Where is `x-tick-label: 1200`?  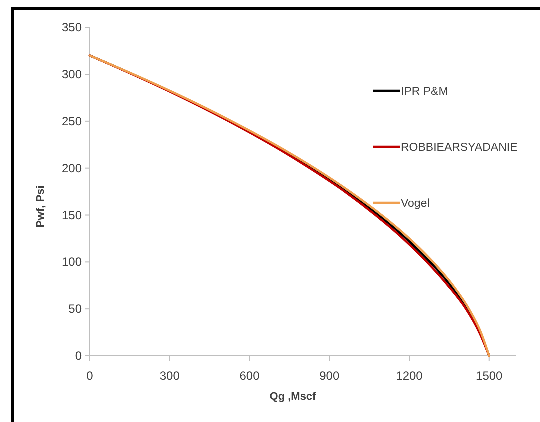 x-tick-label: 1200 is located at coordinates (410, 376).